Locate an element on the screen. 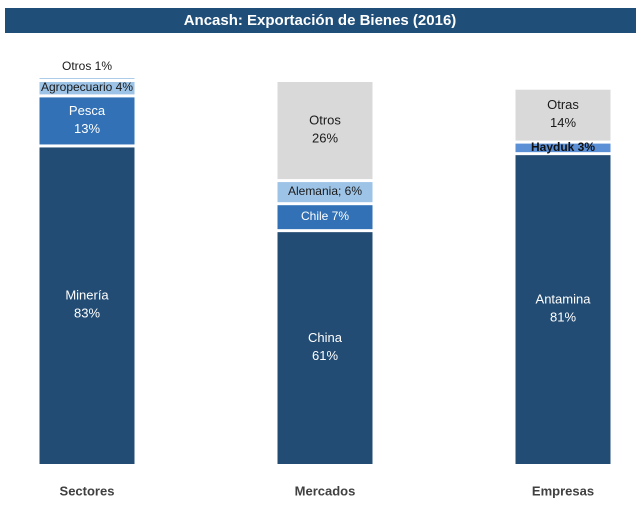 The height and width of the screenshot is (517, 641). segment-label: Alemania; 6% is located at coordinates (325, 191).